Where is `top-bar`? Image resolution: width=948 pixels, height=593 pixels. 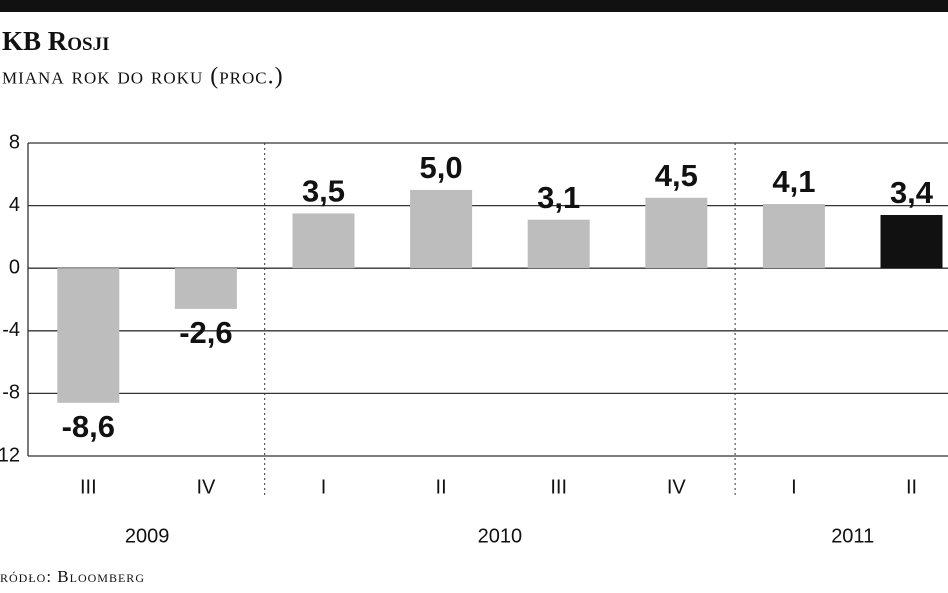
top-bar is located at coordinates (474, 6).